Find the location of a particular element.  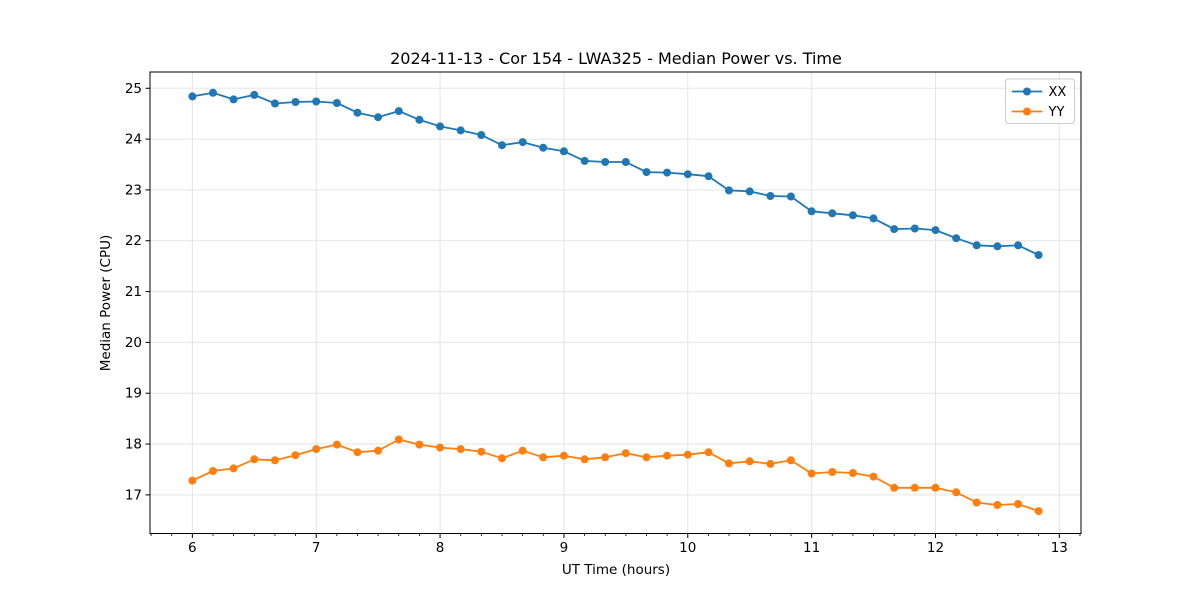

legend-label: YY is located at coordinates (1056, 112).